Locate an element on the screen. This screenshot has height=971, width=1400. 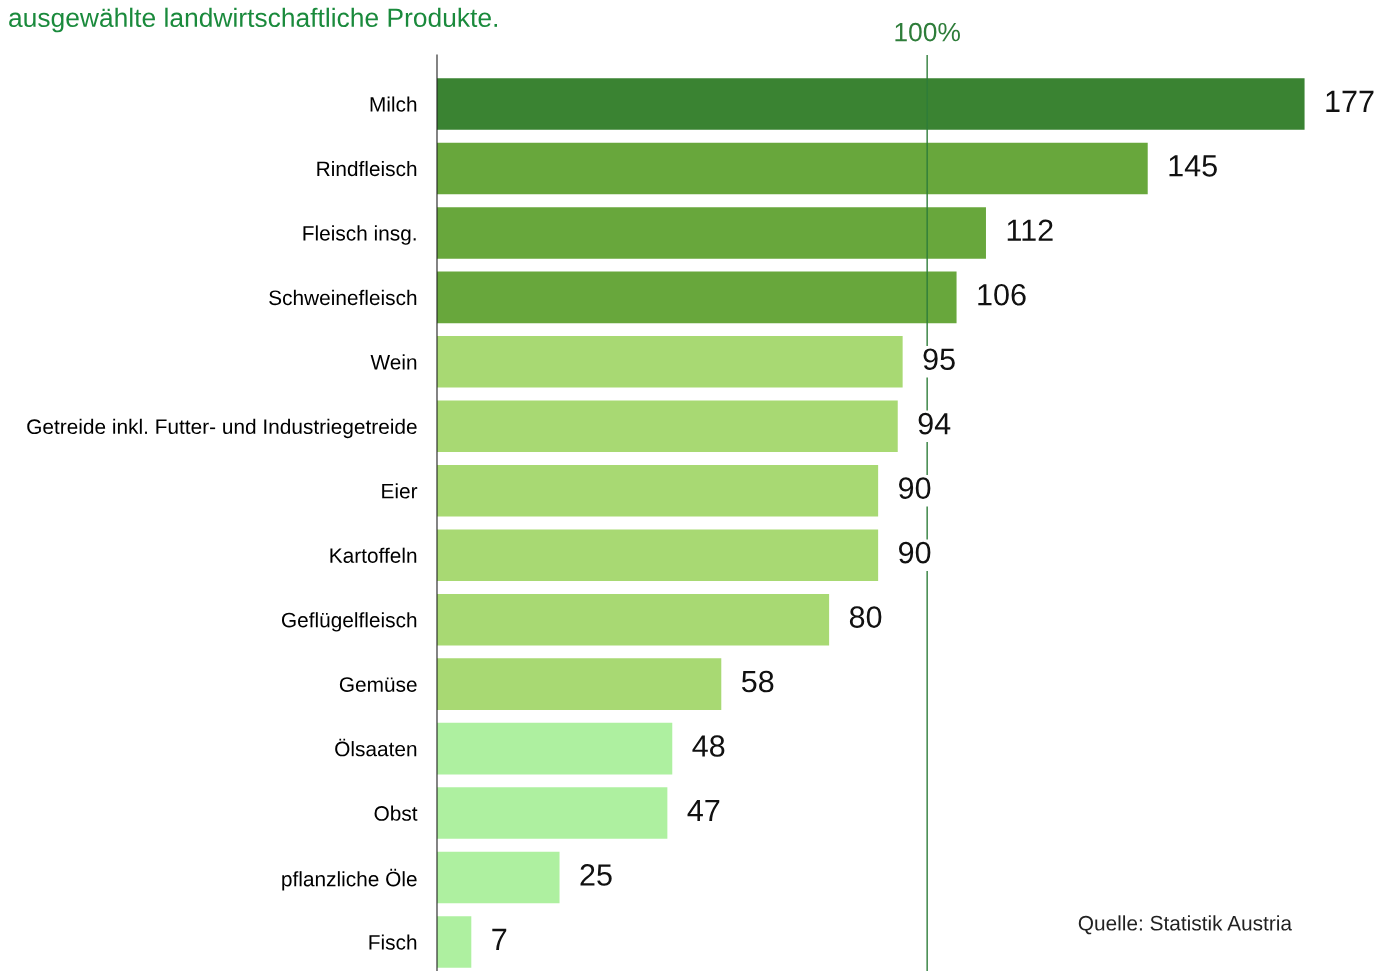
y-tick-label: Geflügelfleisch is located at coordinates (349, 622).